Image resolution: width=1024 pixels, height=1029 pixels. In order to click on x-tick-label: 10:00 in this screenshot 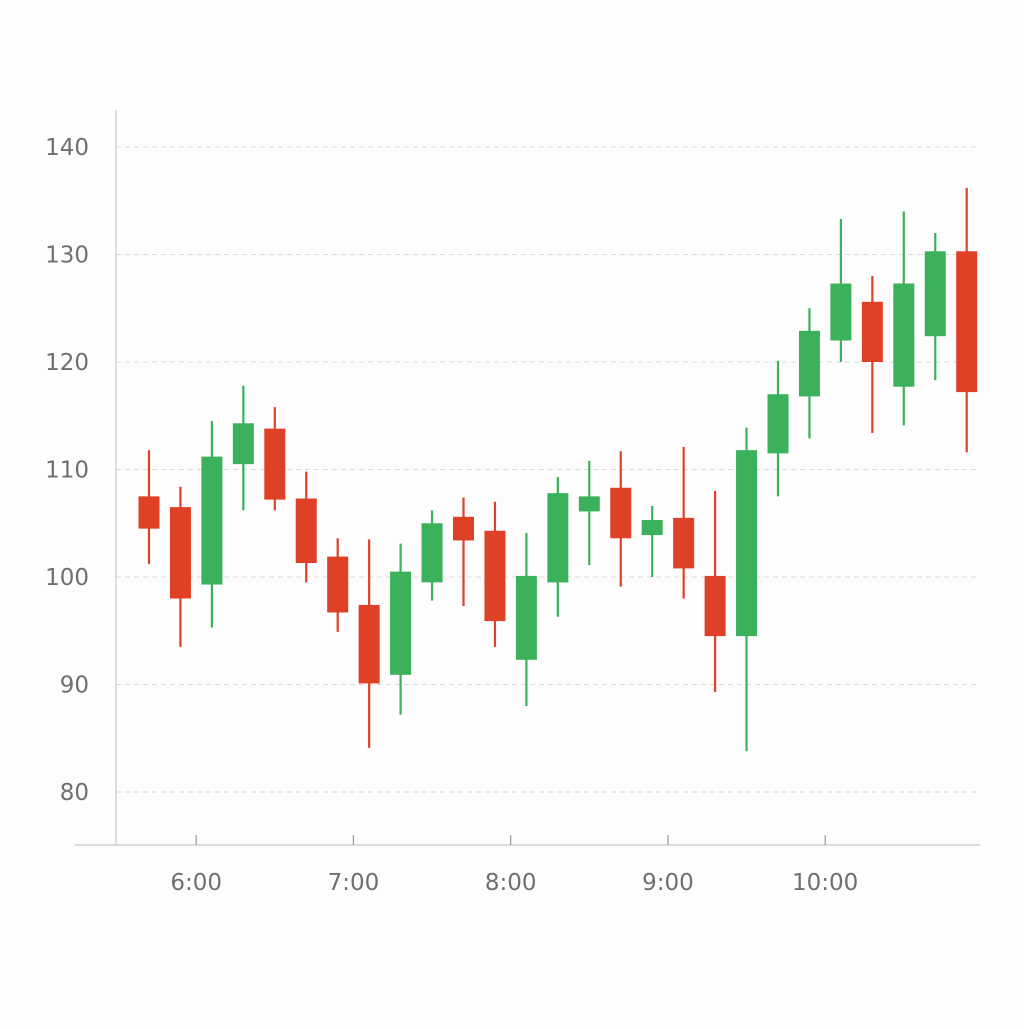, I will do `click(825, 883)`.